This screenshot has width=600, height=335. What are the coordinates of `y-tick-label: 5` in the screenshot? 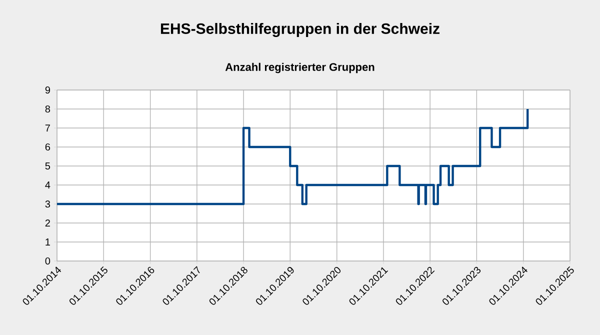 It's located at (47, 166).